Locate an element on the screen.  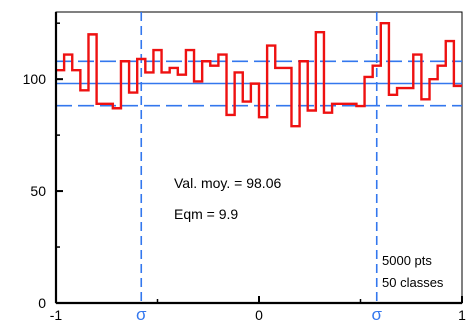
x-tick-label: 1 is located at coordinates (462, 315).